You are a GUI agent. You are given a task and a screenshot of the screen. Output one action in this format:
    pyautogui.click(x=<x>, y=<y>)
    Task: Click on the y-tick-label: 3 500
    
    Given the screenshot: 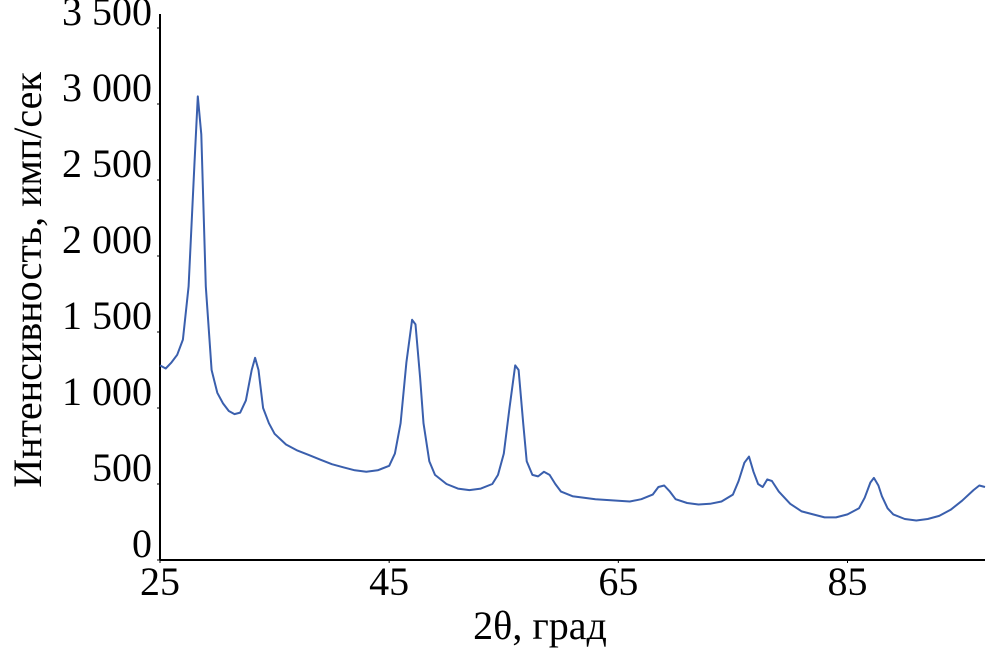 What is the action you would take?
    pyautogui.click(x=107, y=17)
    